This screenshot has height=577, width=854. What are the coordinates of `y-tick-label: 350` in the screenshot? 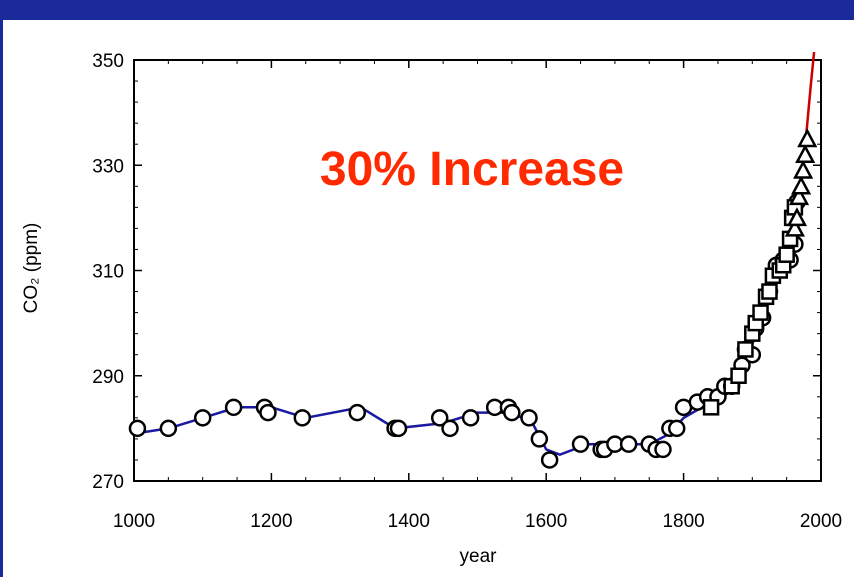 It's located at (108, 61).